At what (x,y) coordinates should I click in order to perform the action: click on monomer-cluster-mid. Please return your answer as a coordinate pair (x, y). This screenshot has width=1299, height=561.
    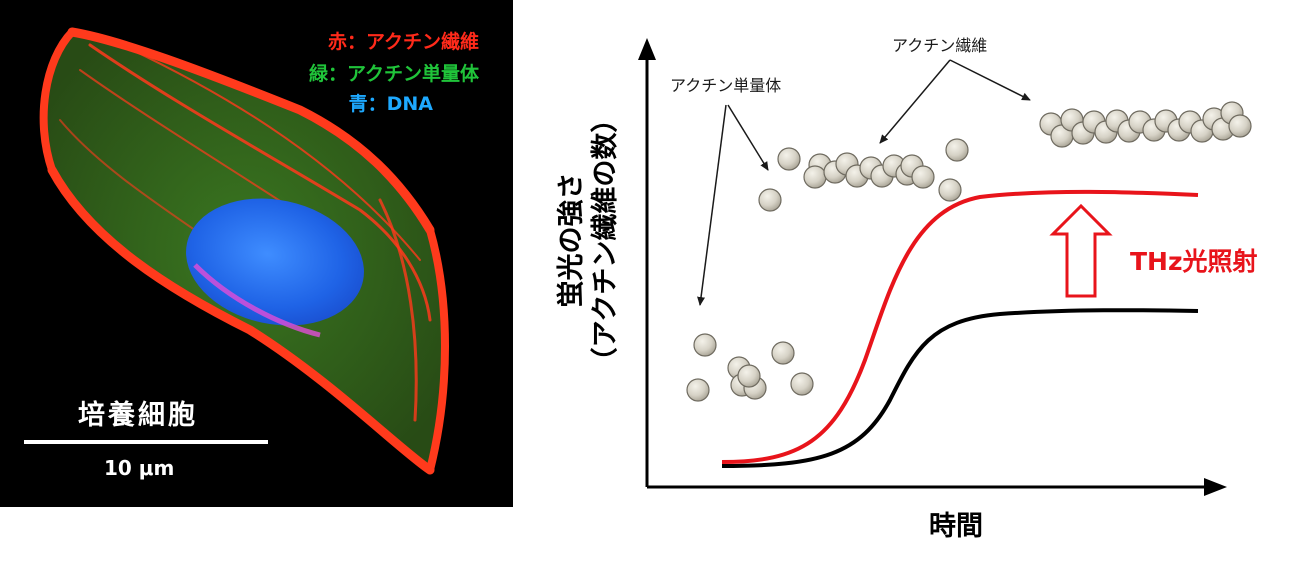
    Looking at the image, I should click on (863, 175).